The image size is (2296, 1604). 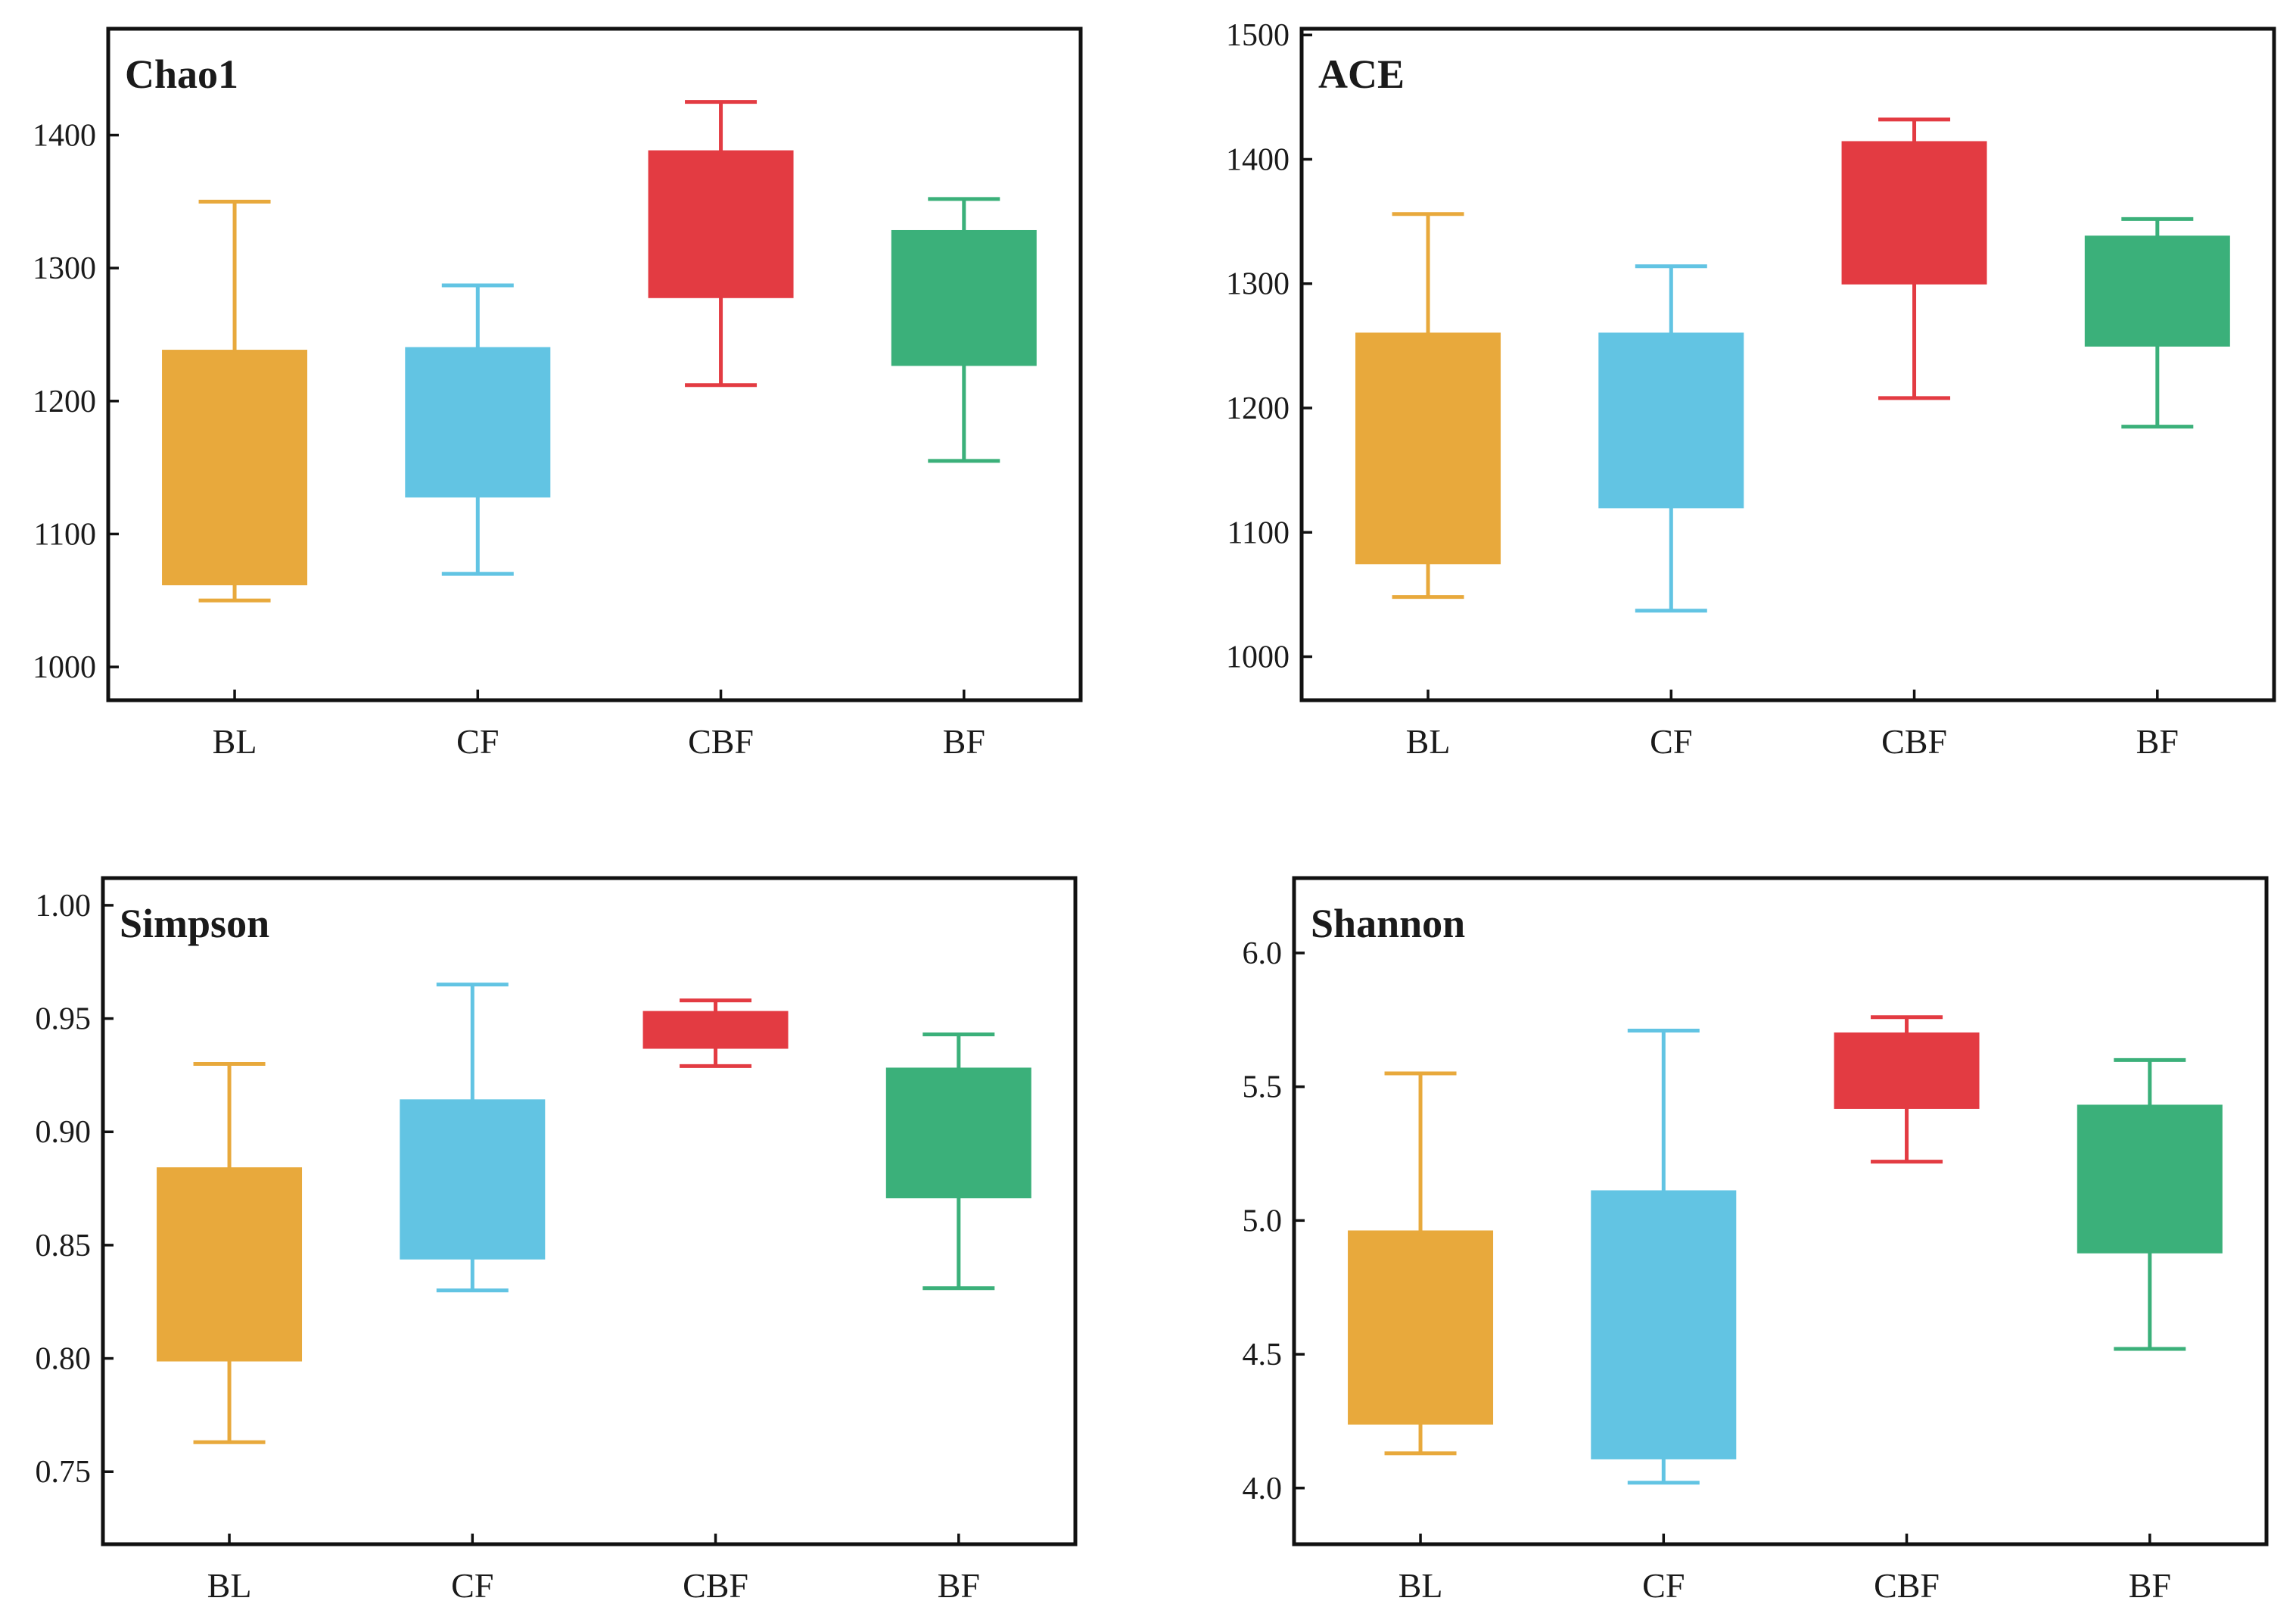 I want to click on y-tick-label: 0.95, so click(x=64, y=1019).